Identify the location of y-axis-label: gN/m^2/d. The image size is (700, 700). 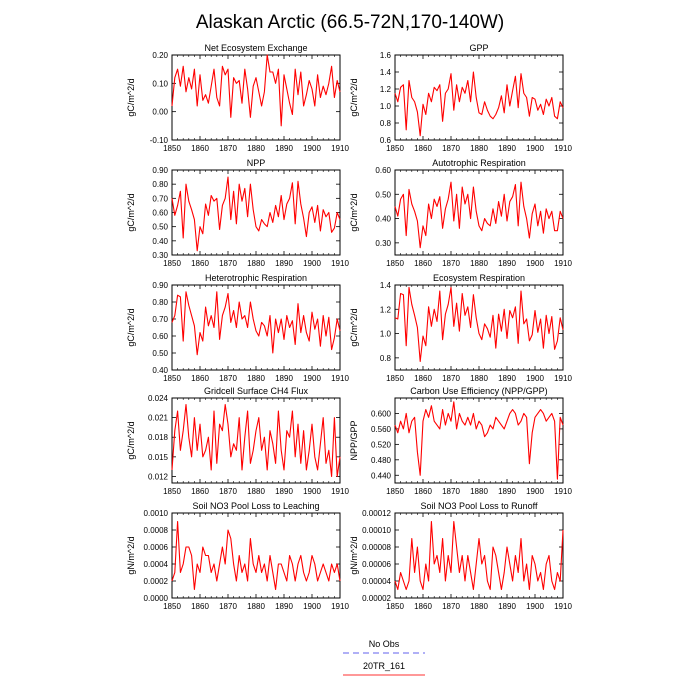
(354, 555).